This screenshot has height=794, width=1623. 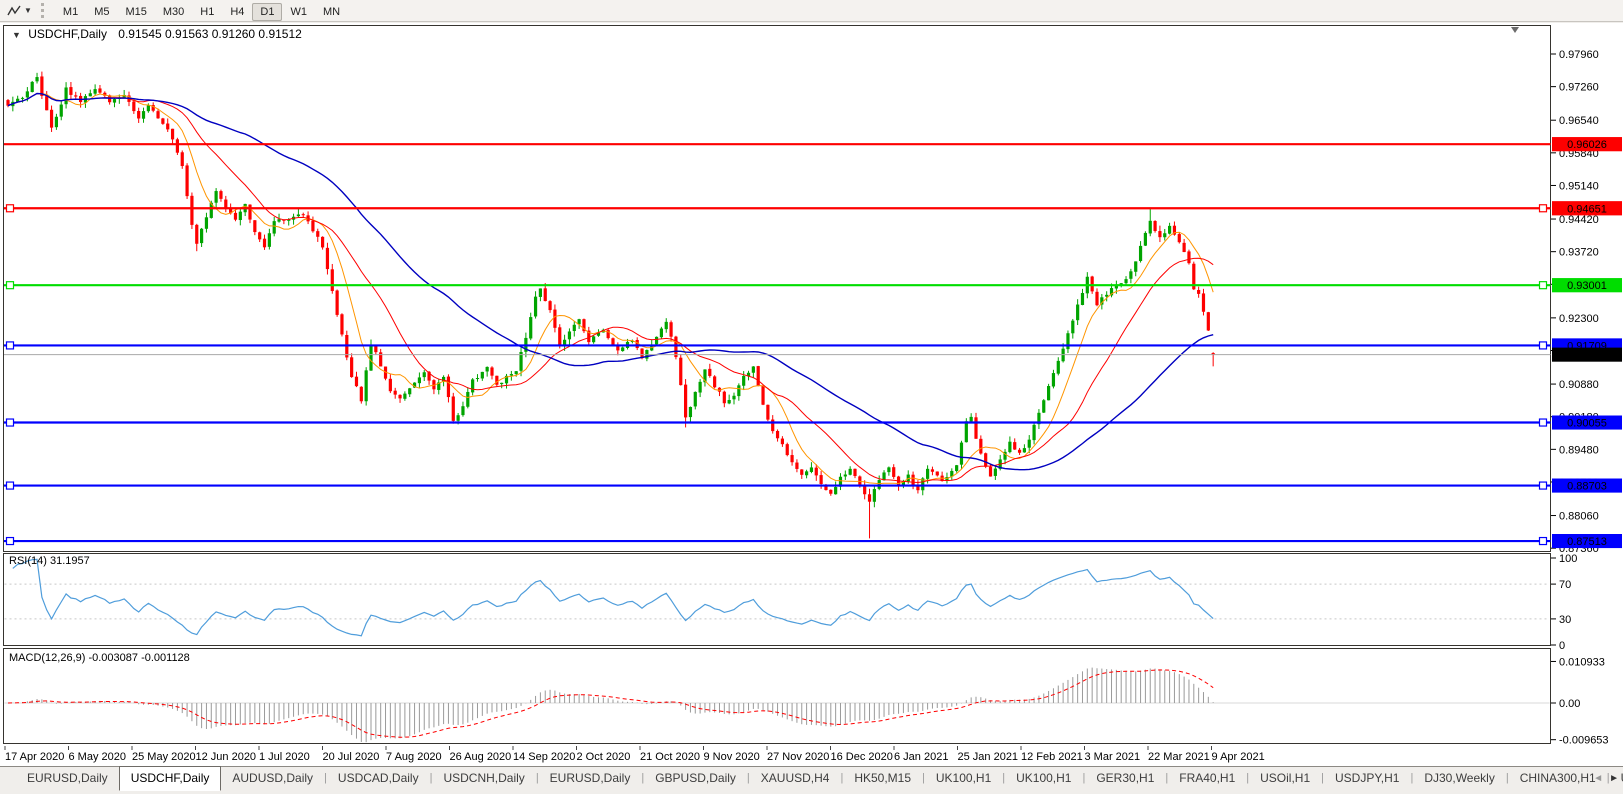 What do you see at coordinates (1238, 757) in the screenshot?
I see `svg-text: 9 Apr 2021` at bounding box center [1238, 757].